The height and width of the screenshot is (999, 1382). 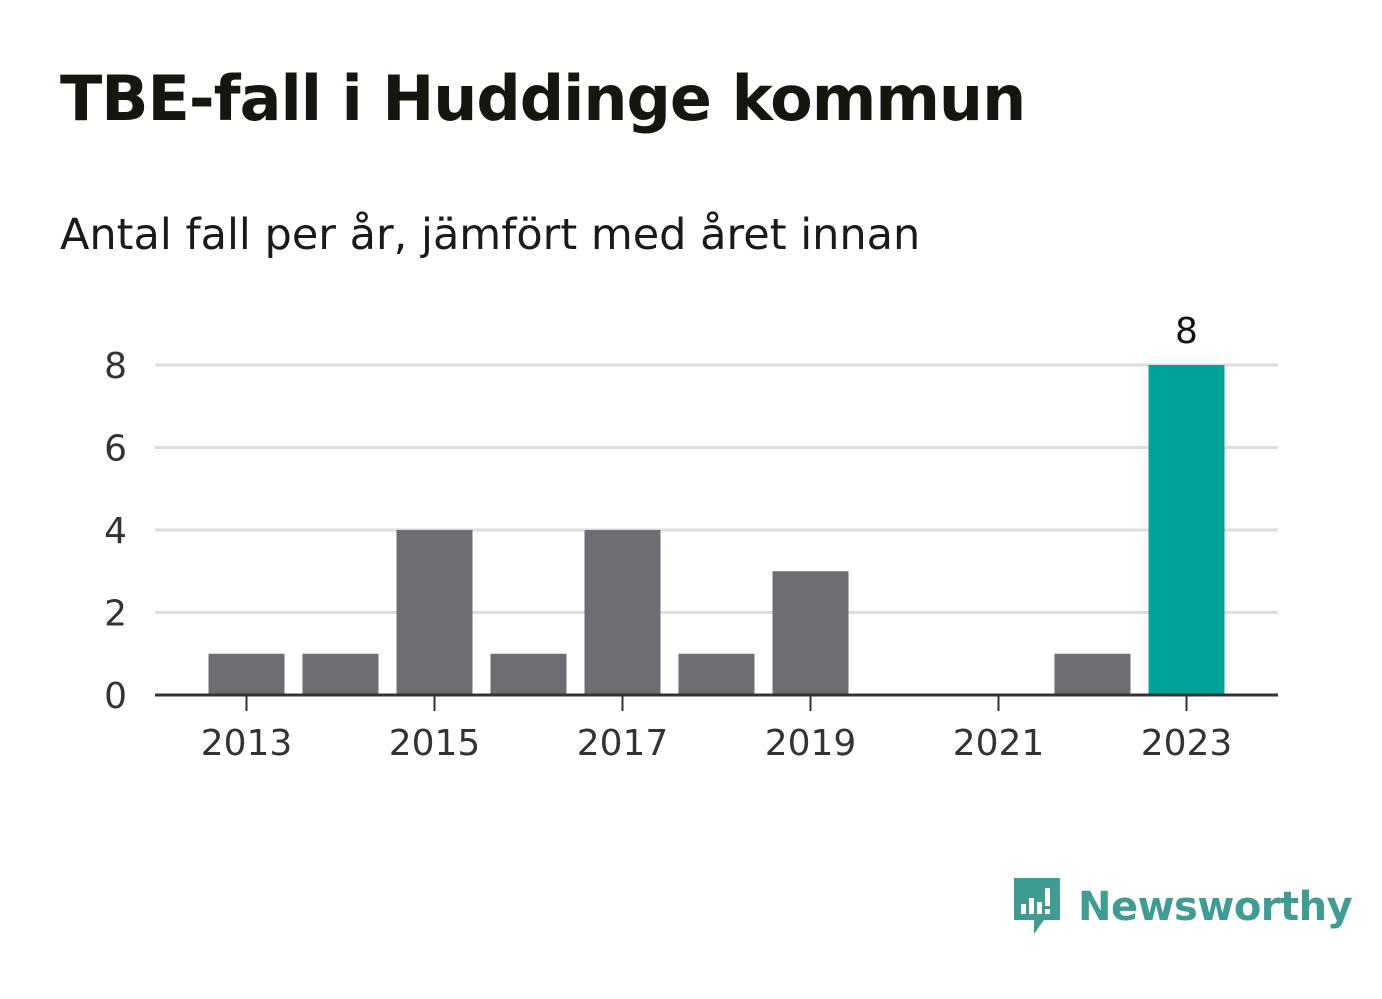 I want to click on data-label: 8, so click(x=1186, y=331).